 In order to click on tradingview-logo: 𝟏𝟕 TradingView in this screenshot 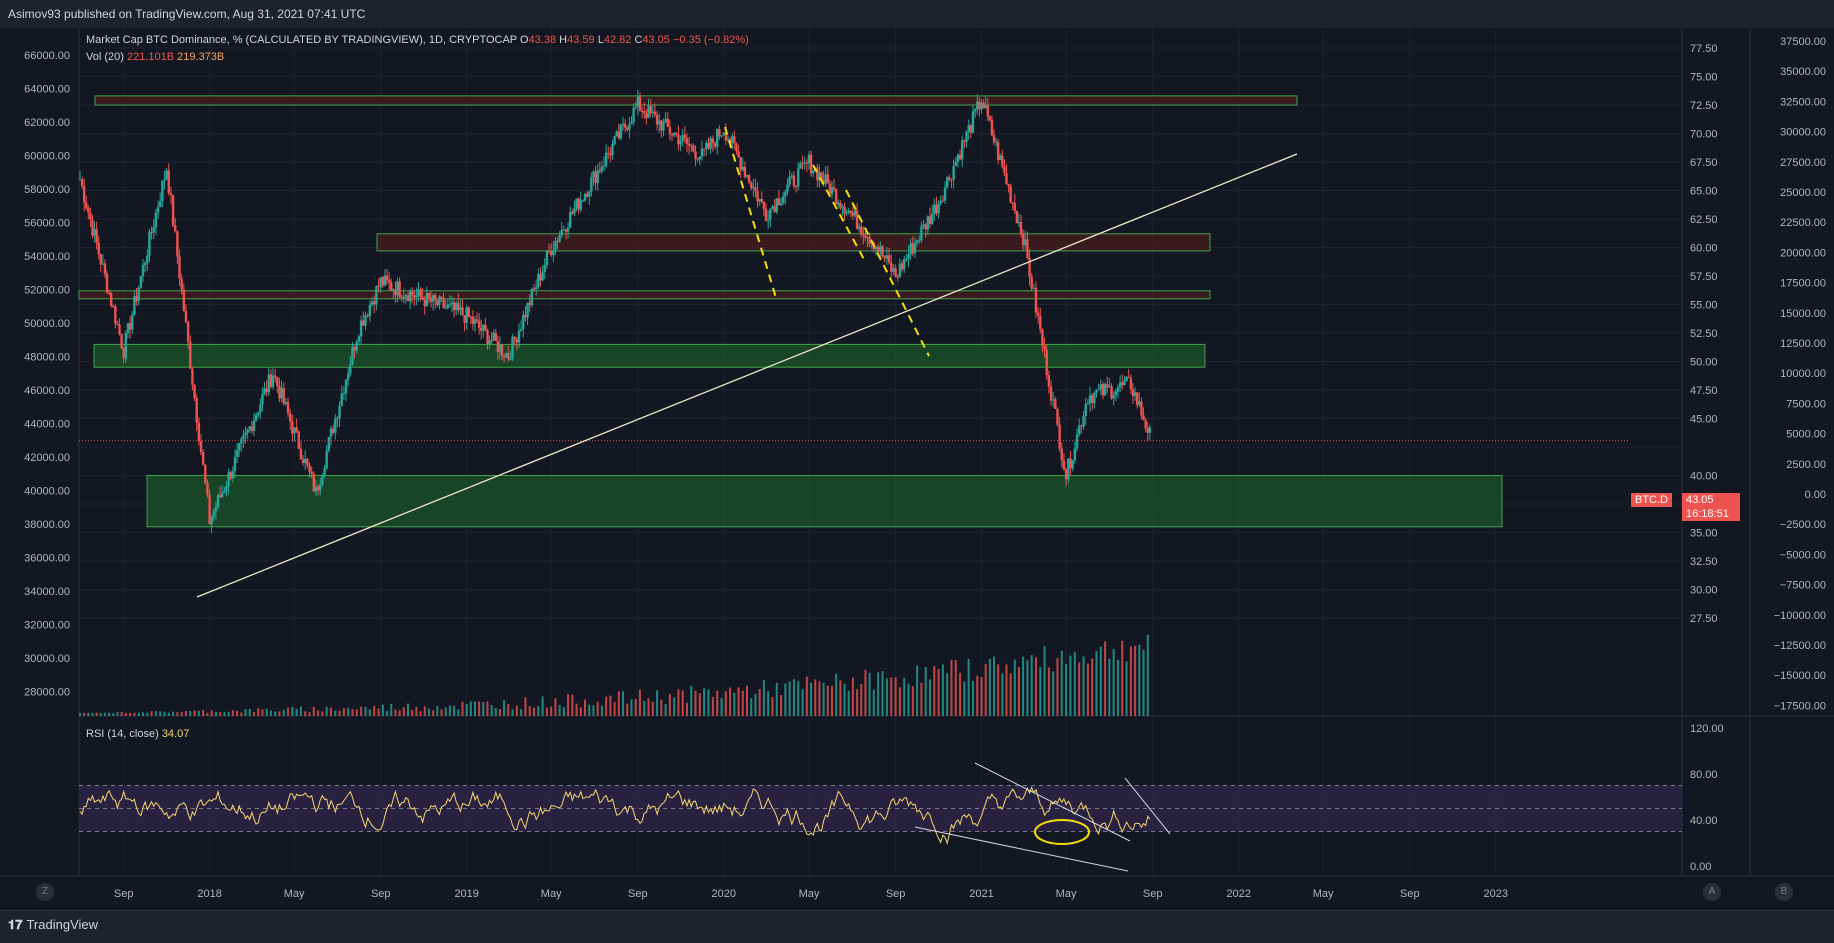, I will do `click(53, 925)`.